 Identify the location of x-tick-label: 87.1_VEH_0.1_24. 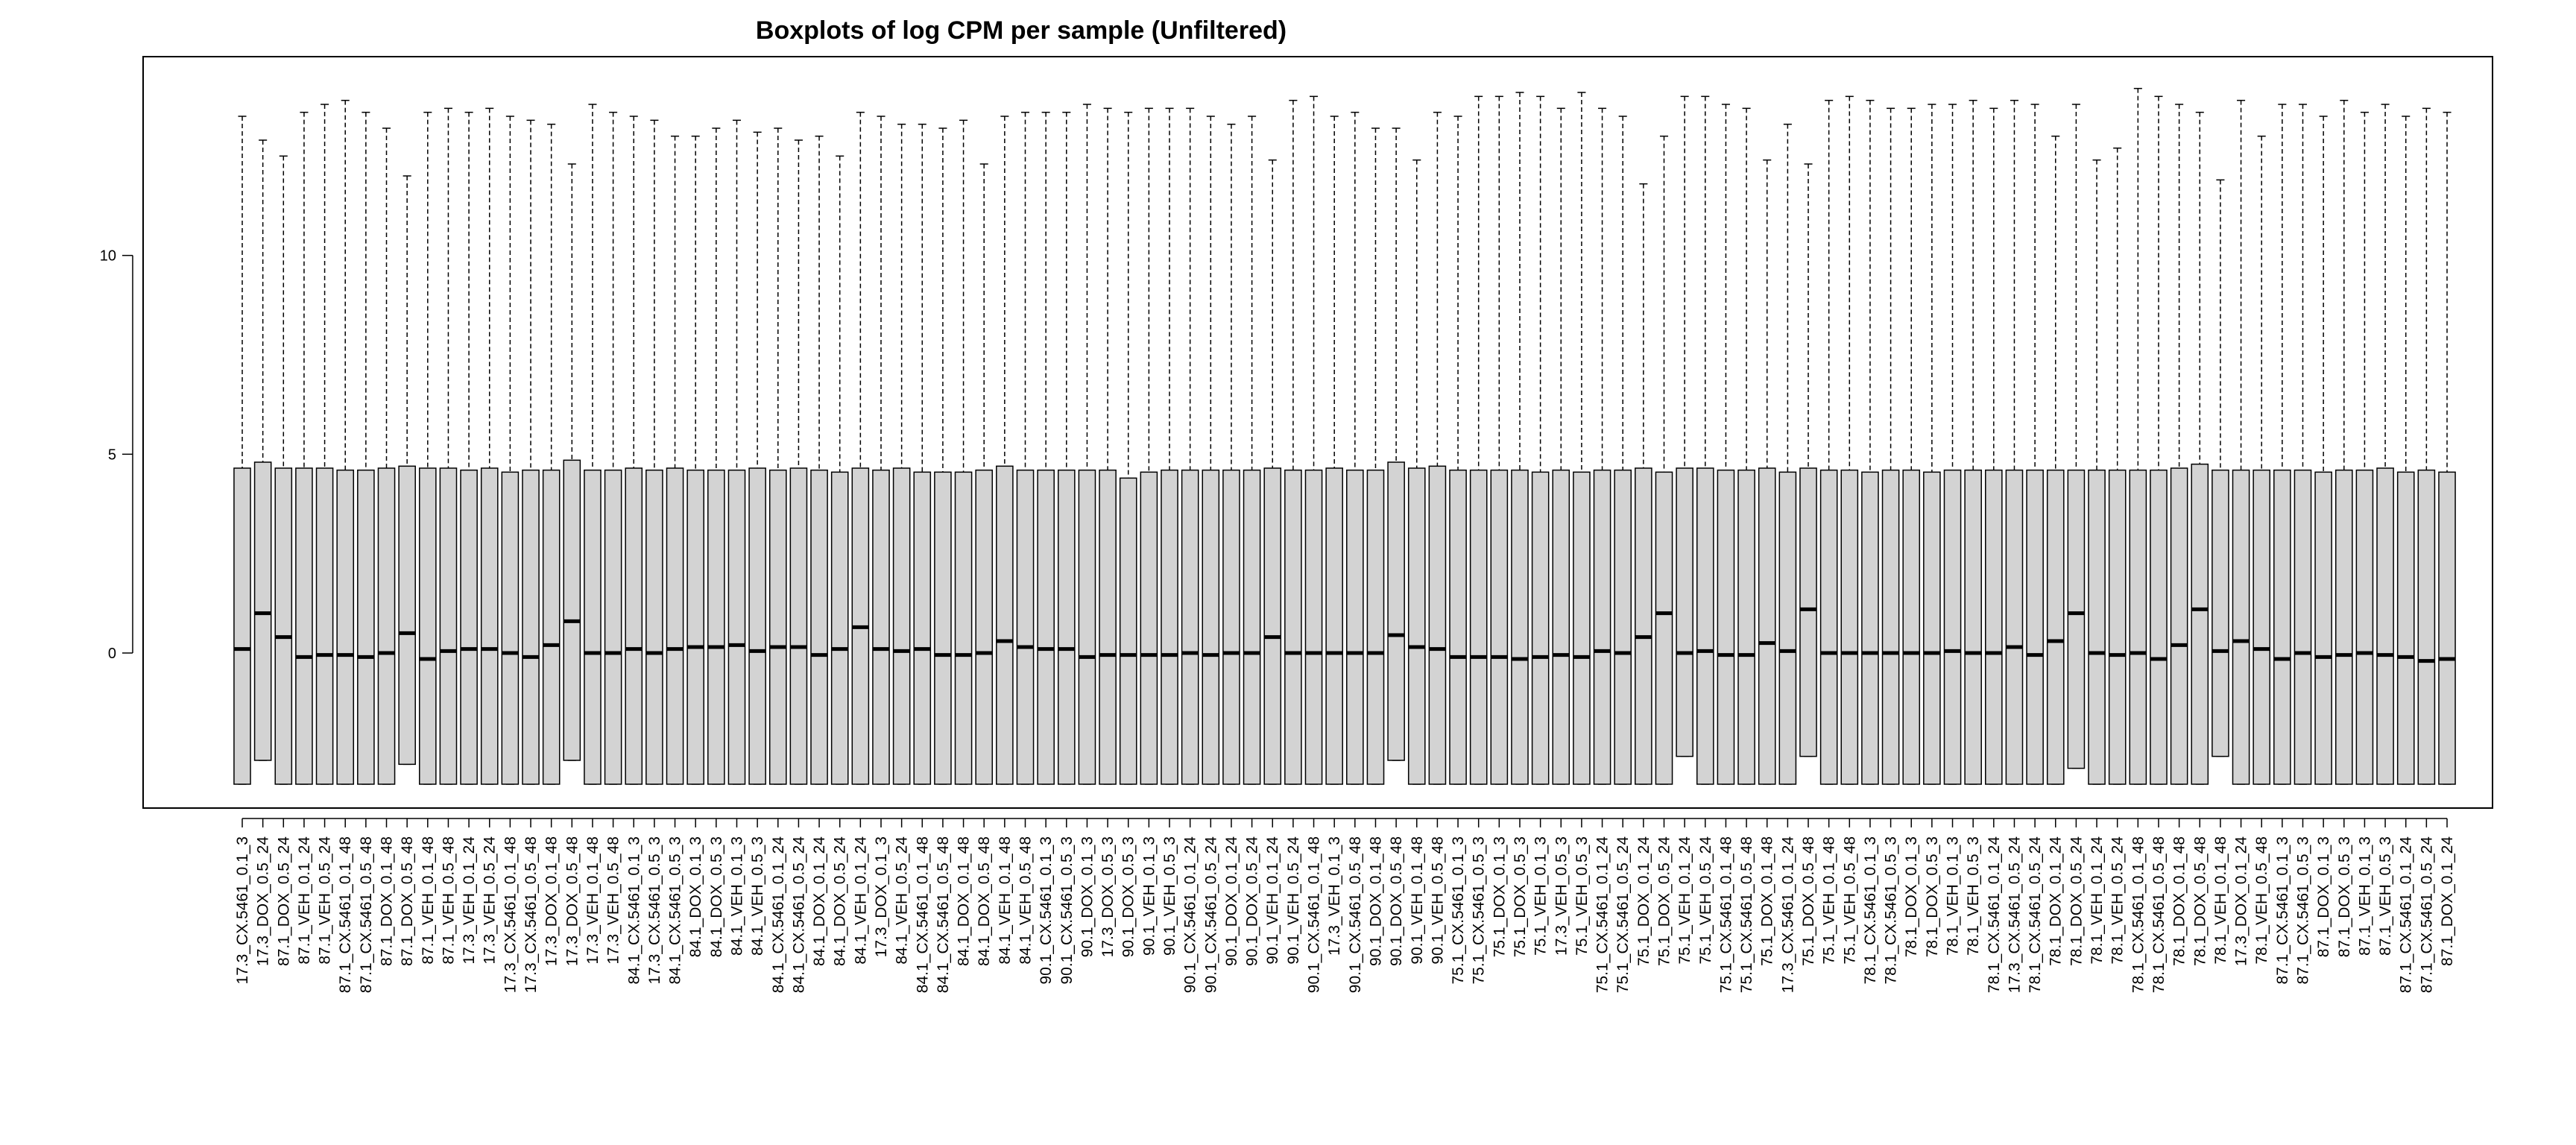
(304, 901).